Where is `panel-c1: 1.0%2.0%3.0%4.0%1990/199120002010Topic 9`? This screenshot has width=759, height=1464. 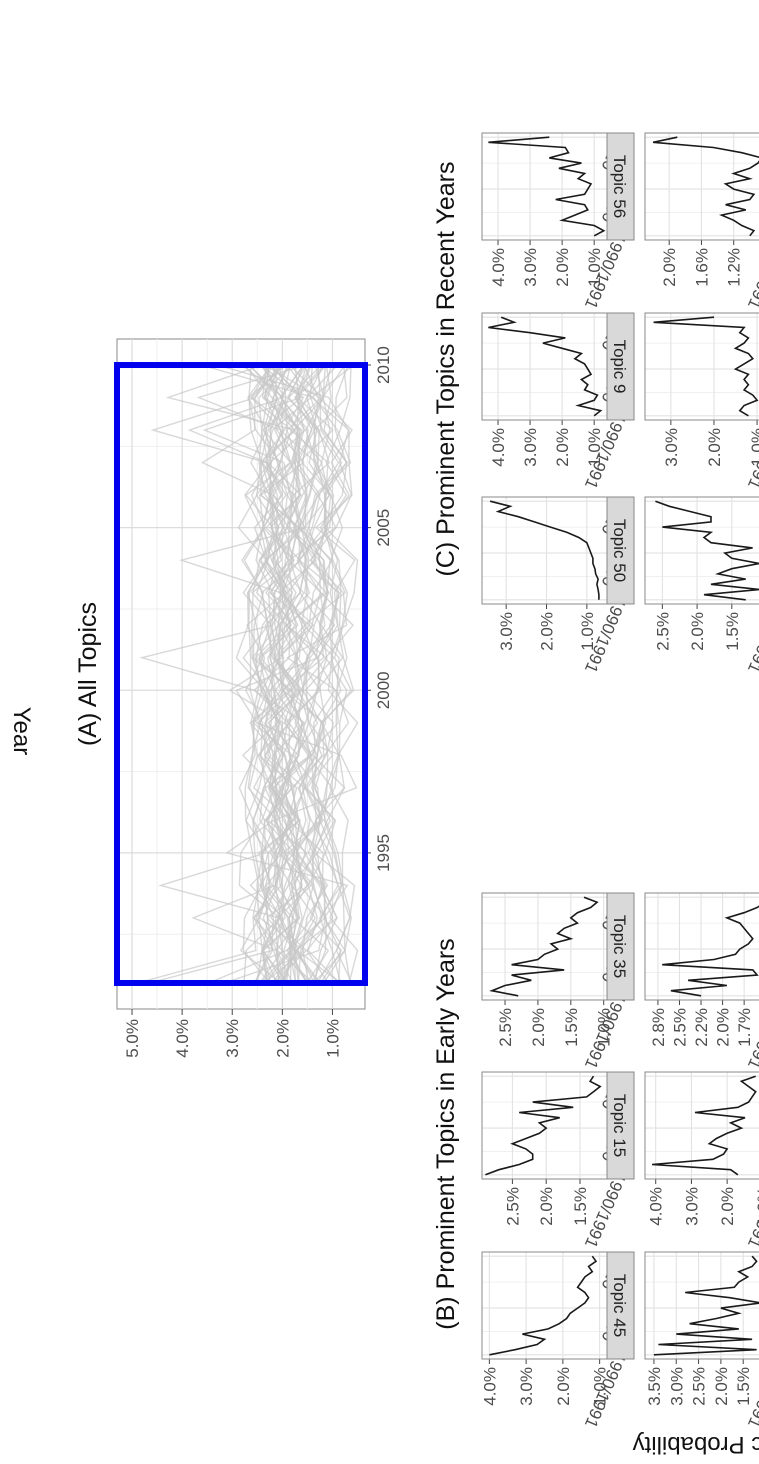 panel-c1: 1.0%2.0%3.0%4.0%1990/199120002010Topic 9 is located at coordinates (558, 402).